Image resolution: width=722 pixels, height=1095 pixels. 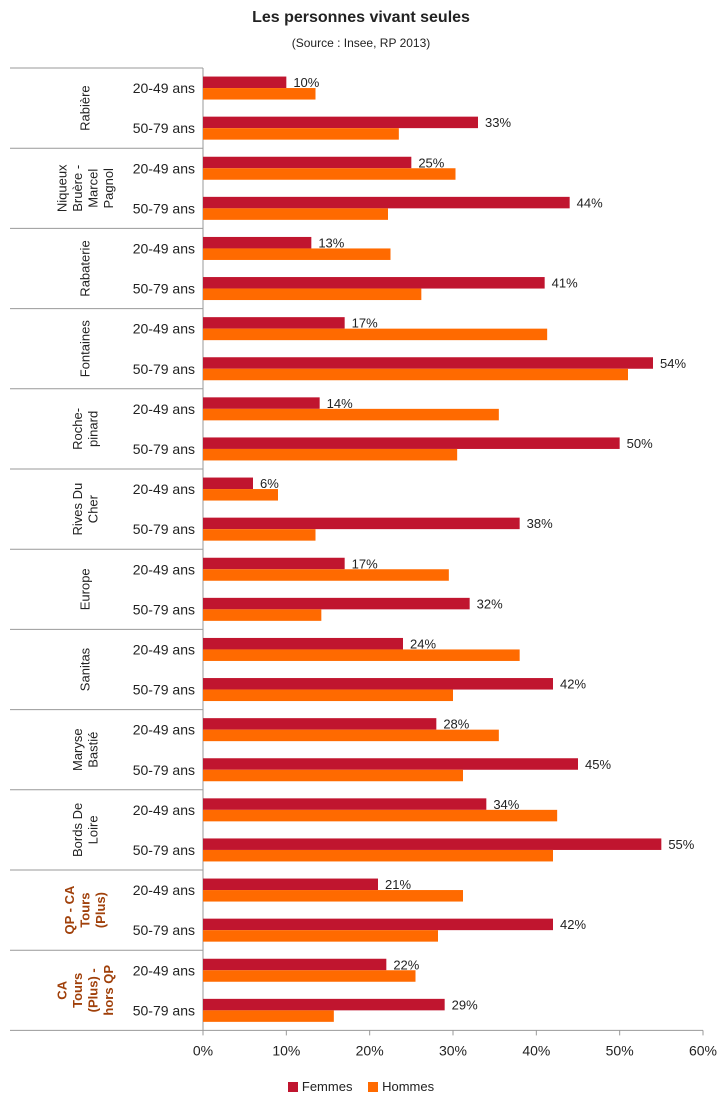 I want to click on group-label-line: (Plus) -, so click(x=92, y=990).